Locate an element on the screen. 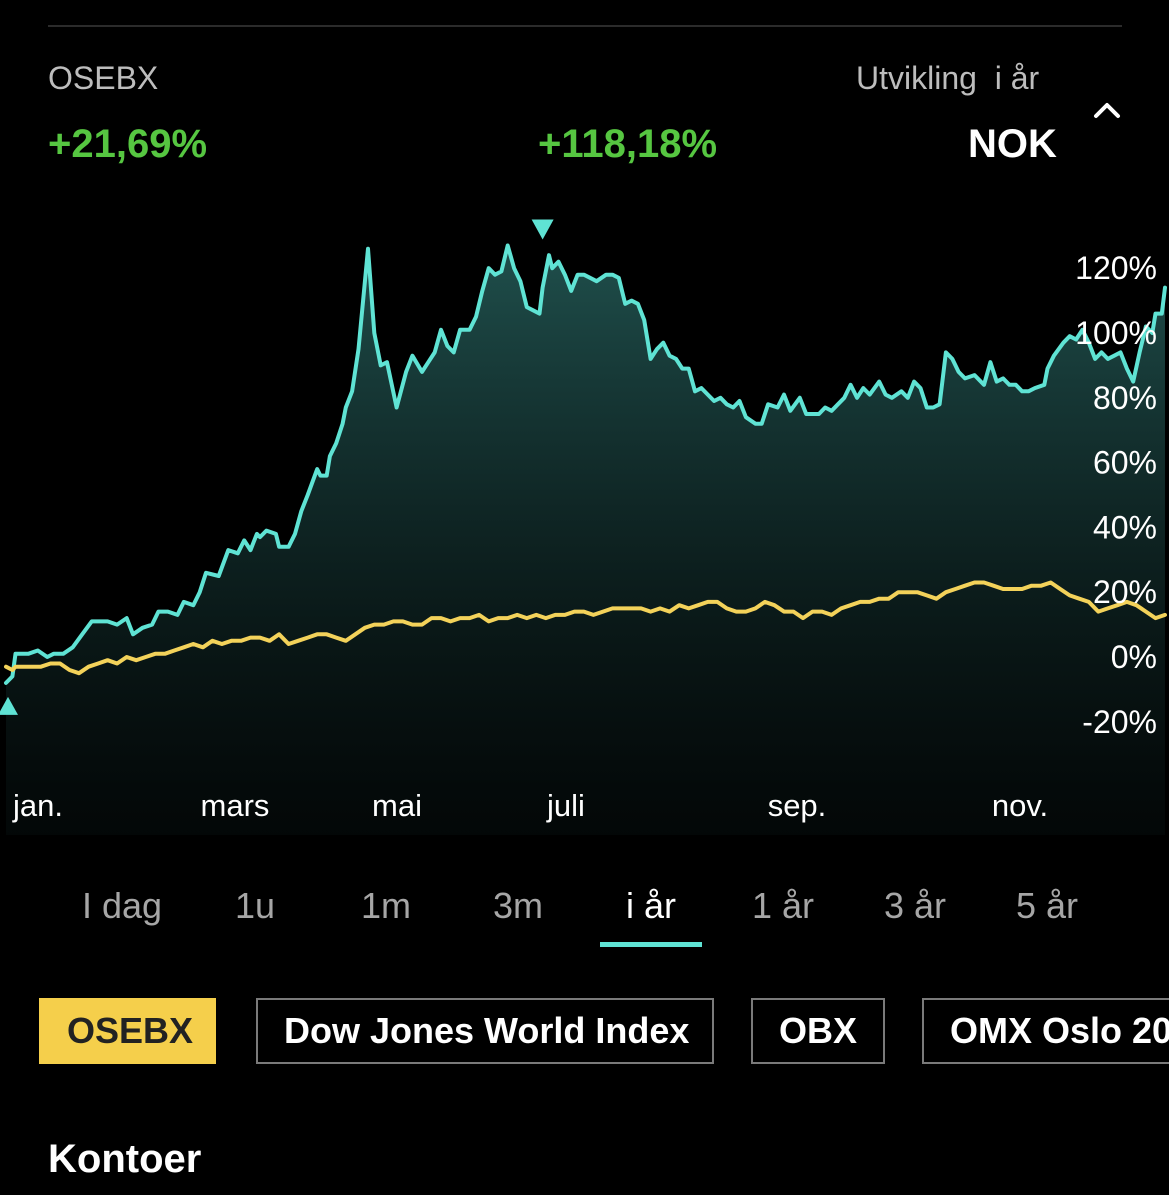  top-divider is located at coordinates (585, 26).